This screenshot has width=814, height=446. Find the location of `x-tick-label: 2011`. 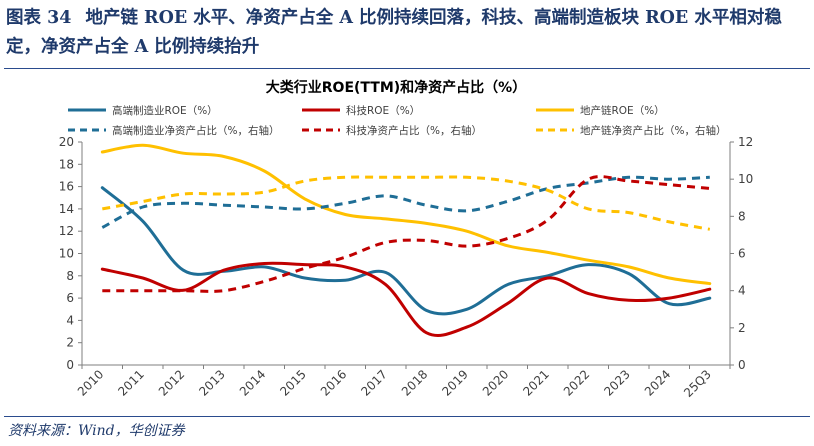

x-tick-label: 2011 is located at coordinates (130, 382).